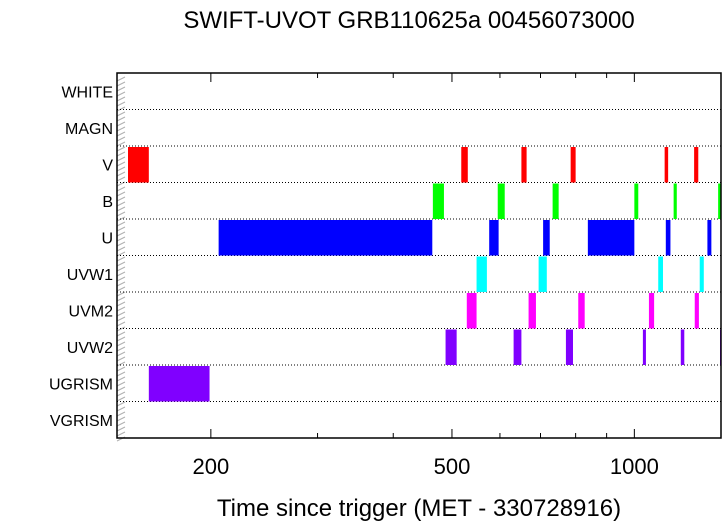 The image size is (723, 522). I want to click on axis-hatch-band, so click(121, 259).